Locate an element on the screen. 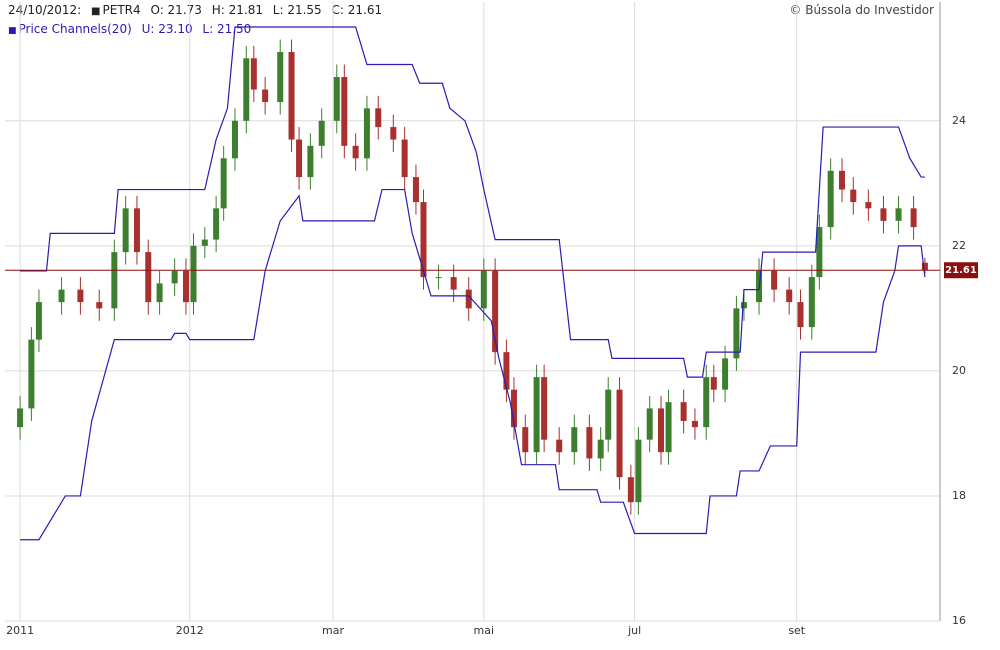 The image size is (1000, 650). ohlc: C: 21.61 is located at coordinates (357, 10).